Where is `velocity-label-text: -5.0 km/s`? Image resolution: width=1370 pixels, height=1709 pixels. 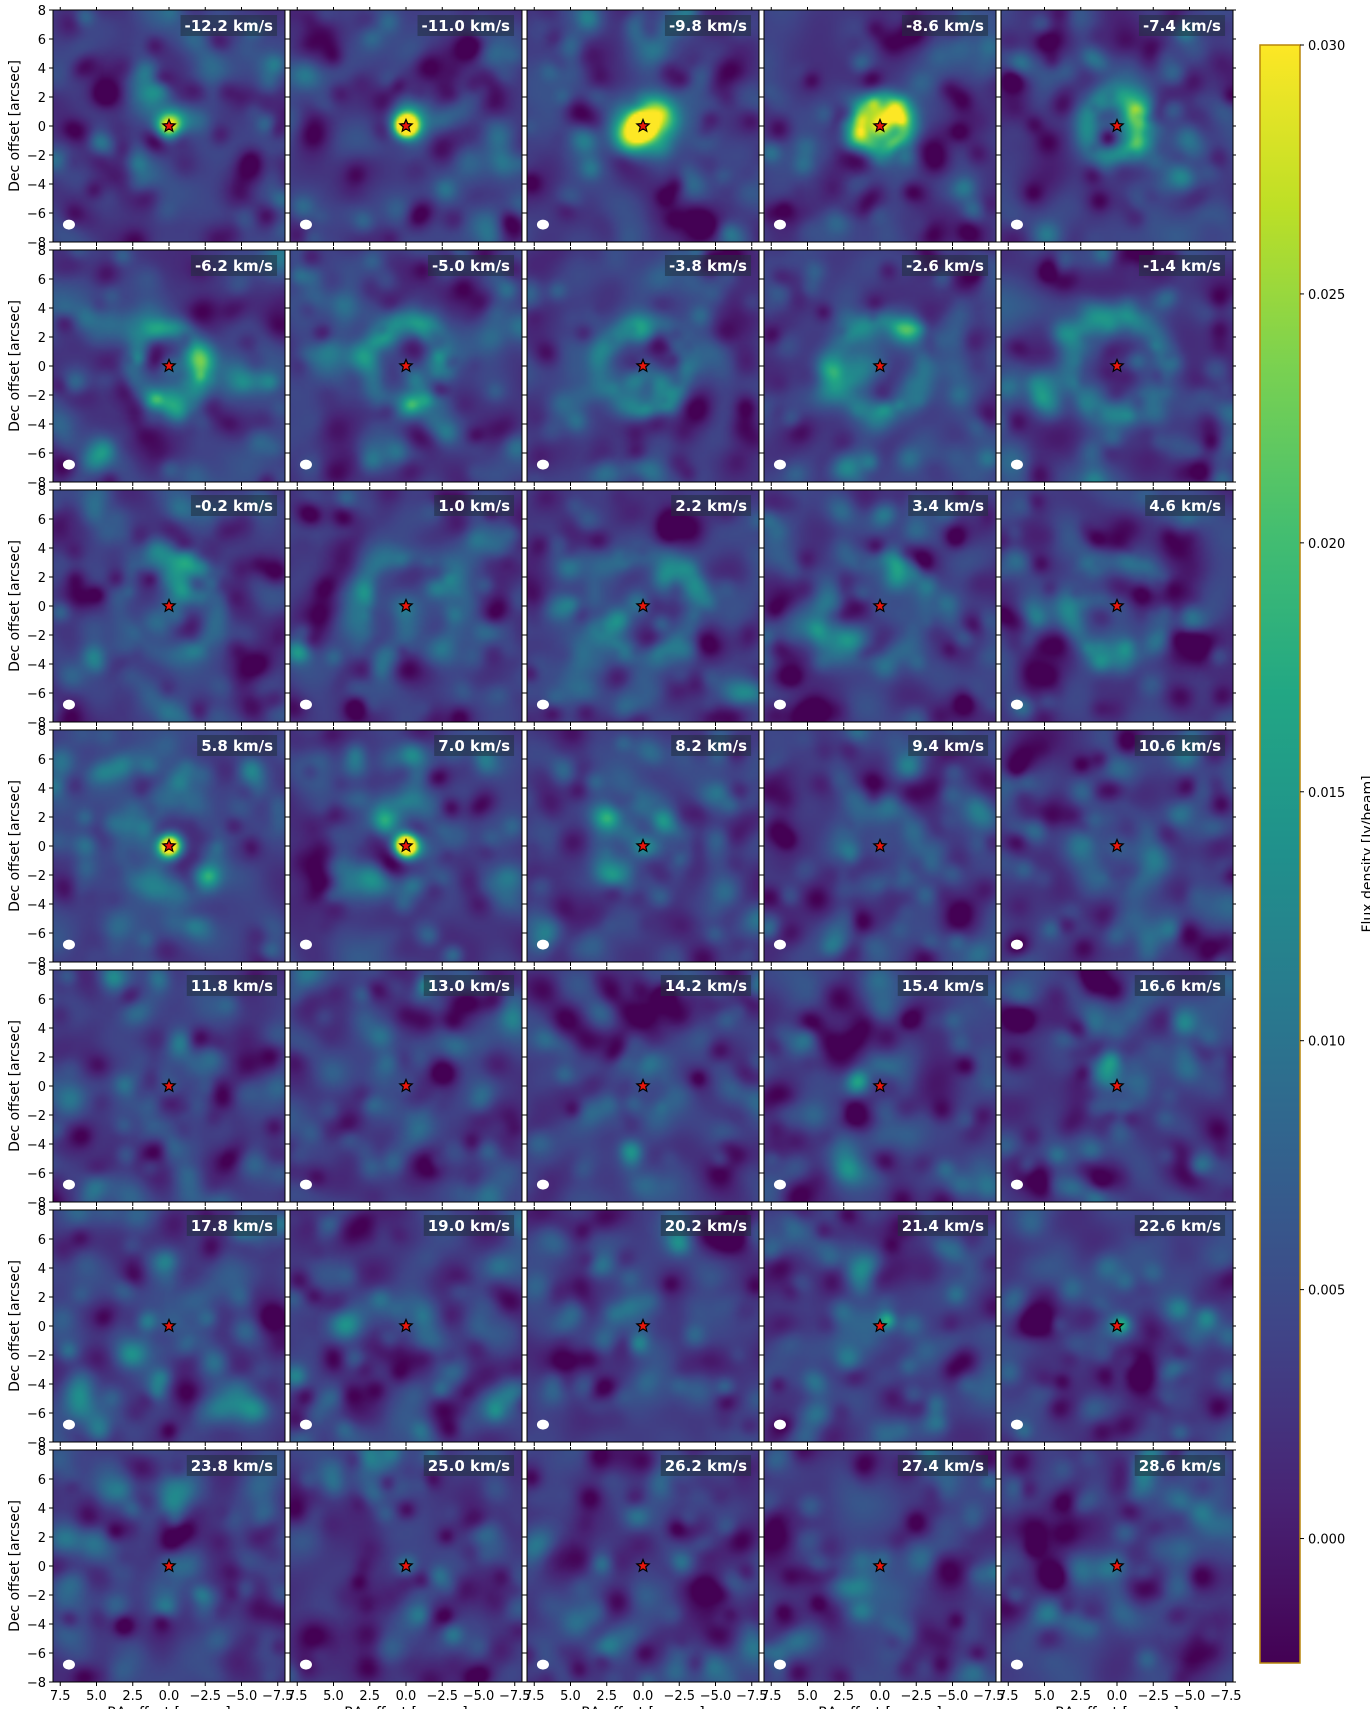
velocity-label-text: -5.0 km/s is located at coordinates (471, 266).